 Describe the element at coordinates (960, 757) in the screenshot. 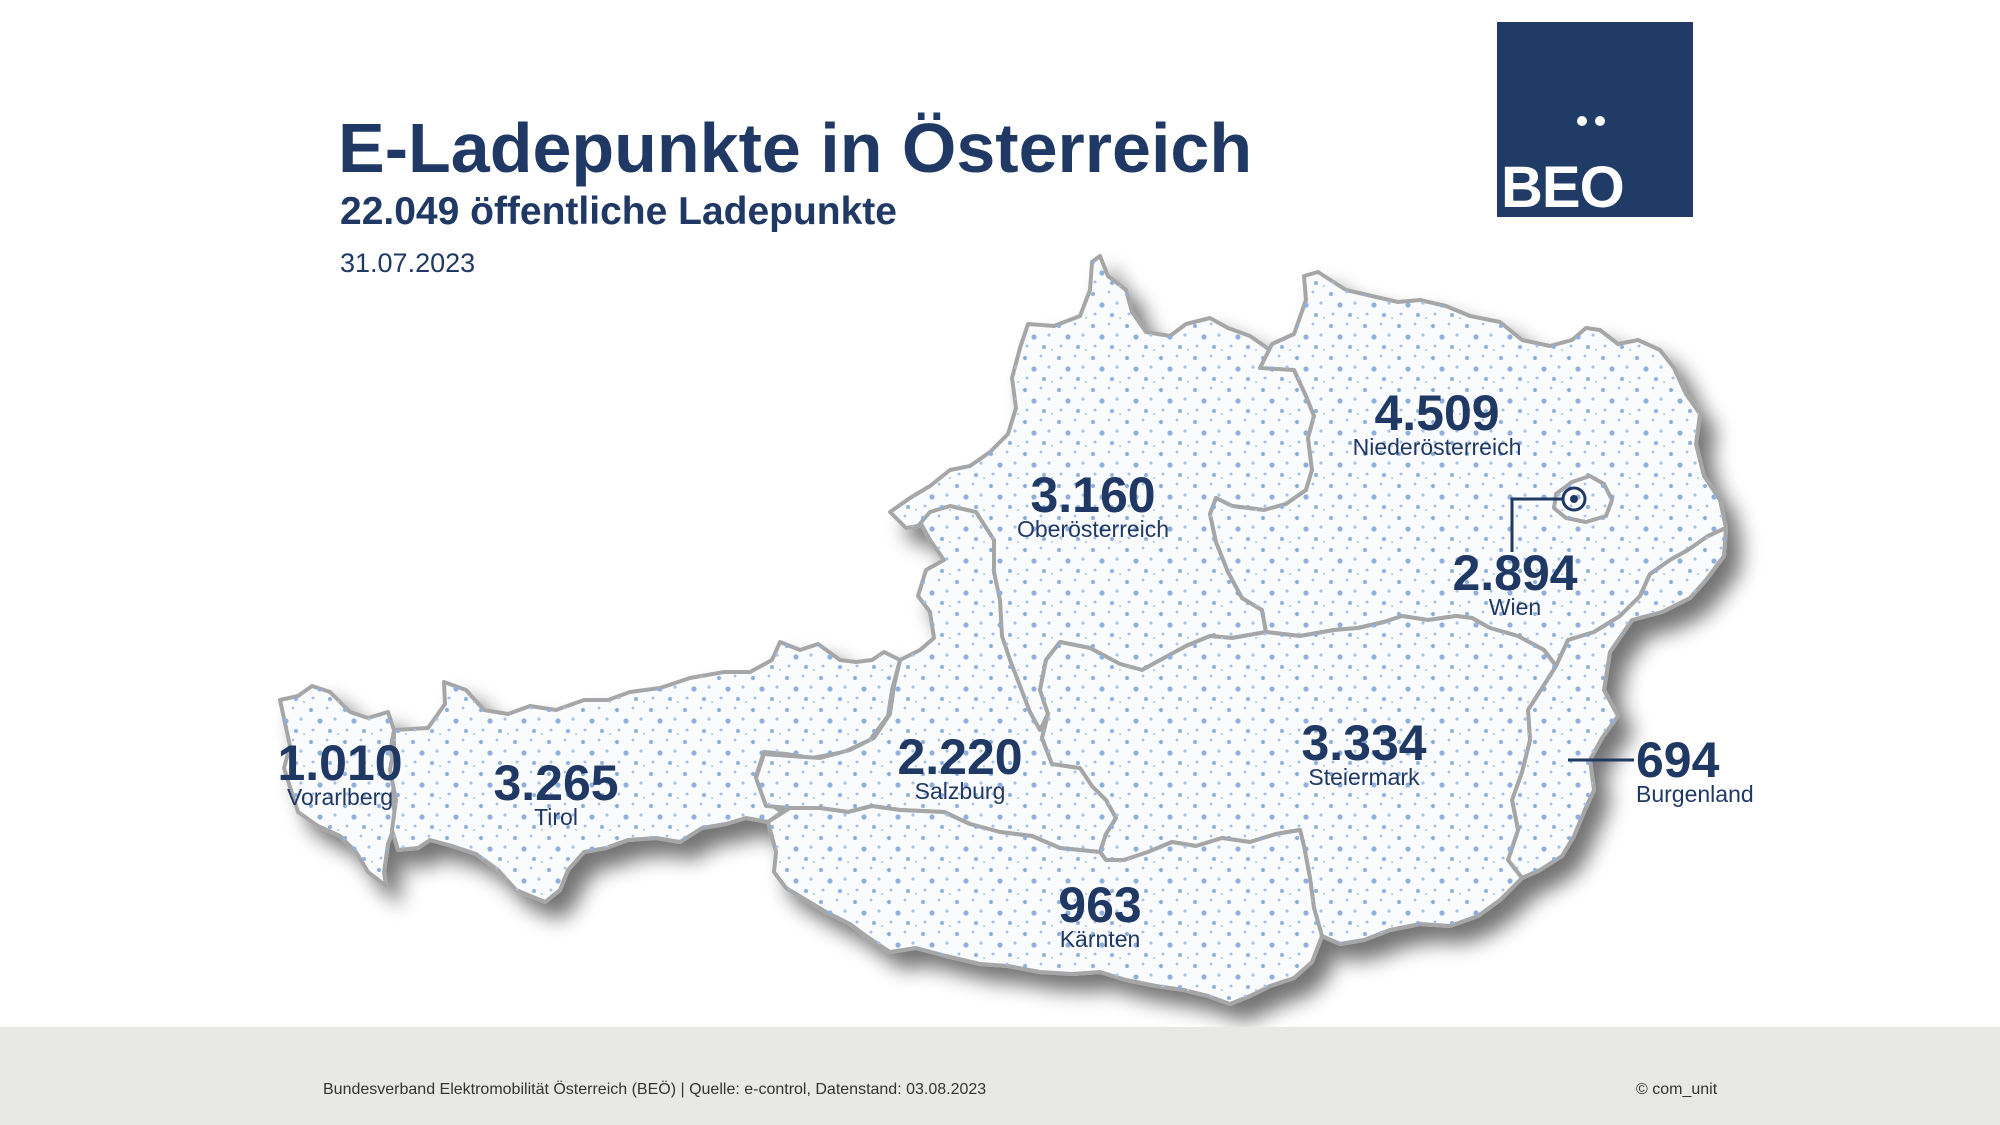

I see `value-salzburg: 2.220` at that location.